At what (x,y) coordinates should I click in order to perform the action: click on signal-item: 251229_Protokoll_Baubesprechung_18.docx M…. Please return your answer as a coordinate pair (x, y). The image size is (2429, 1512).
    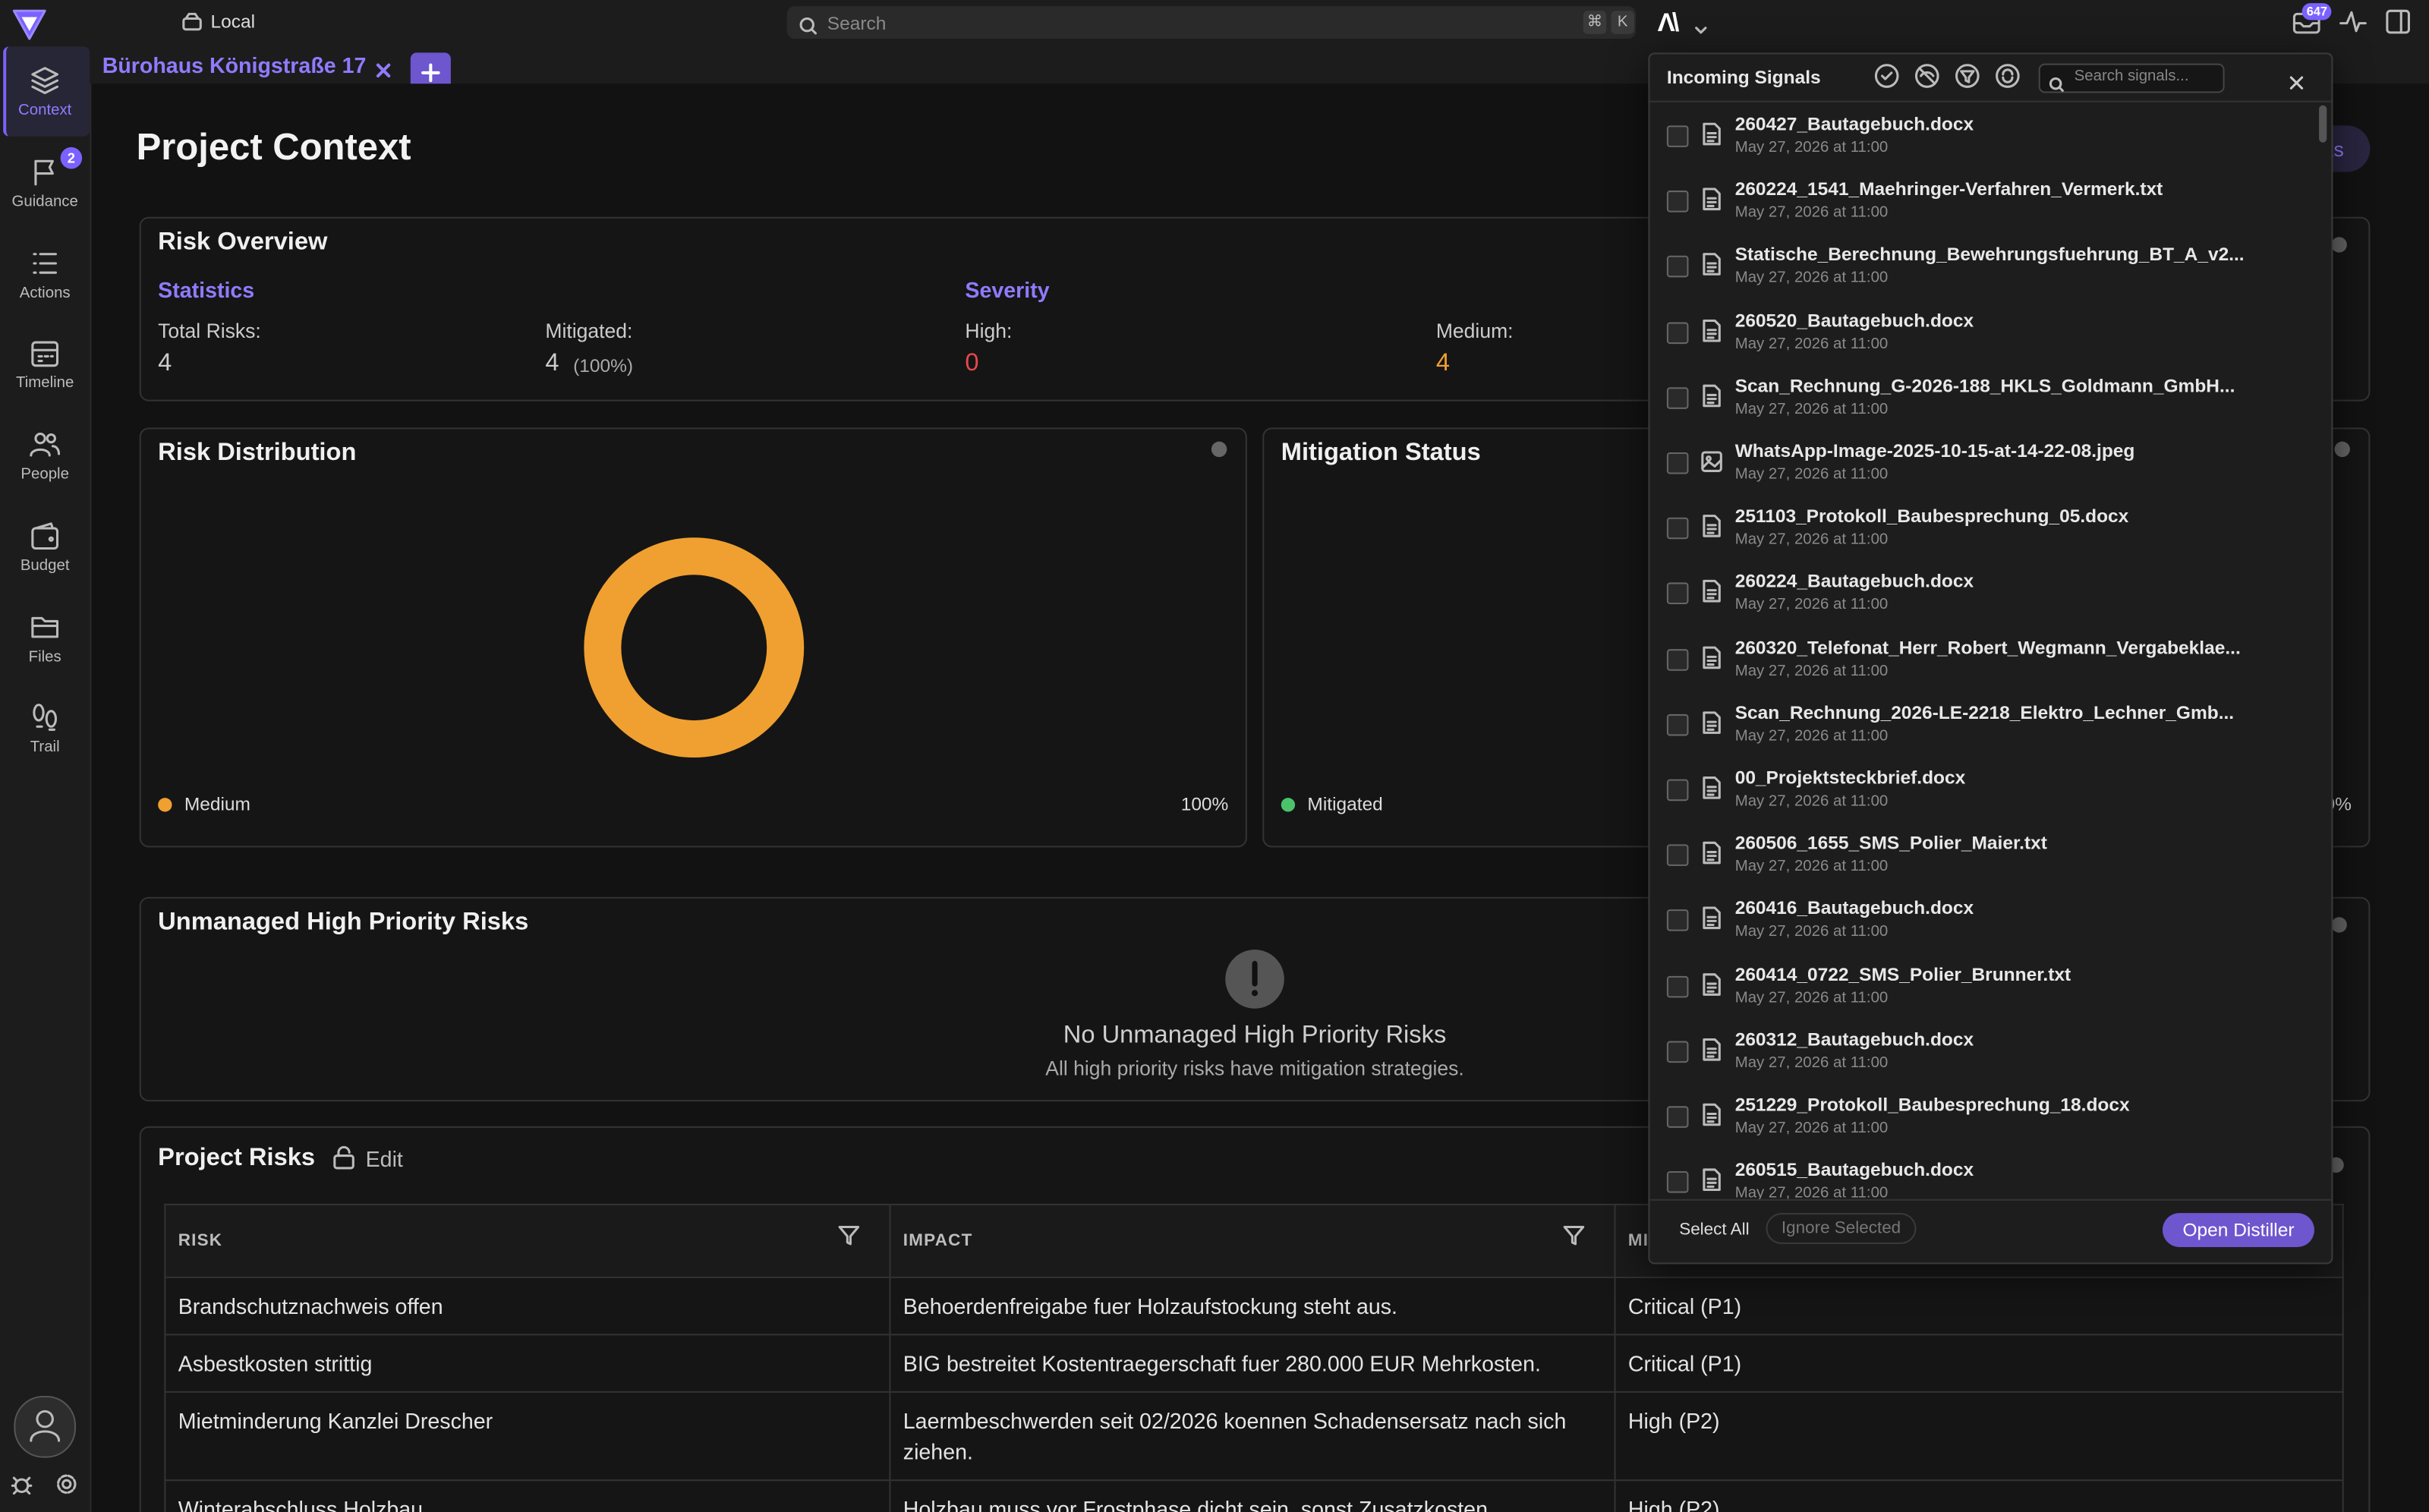
    Looking at the image, I should click on (1982, 1123).